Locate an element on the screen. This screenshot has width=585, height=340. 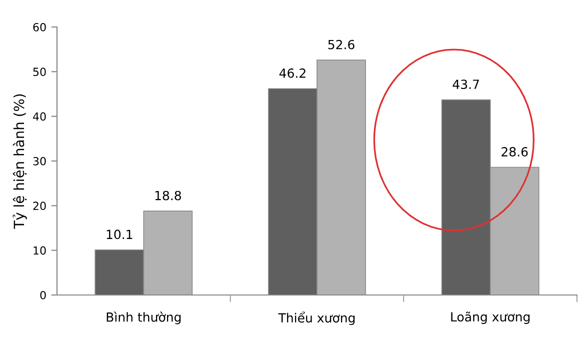
y-tick-label: 0 is located at coordinates (43, 295).